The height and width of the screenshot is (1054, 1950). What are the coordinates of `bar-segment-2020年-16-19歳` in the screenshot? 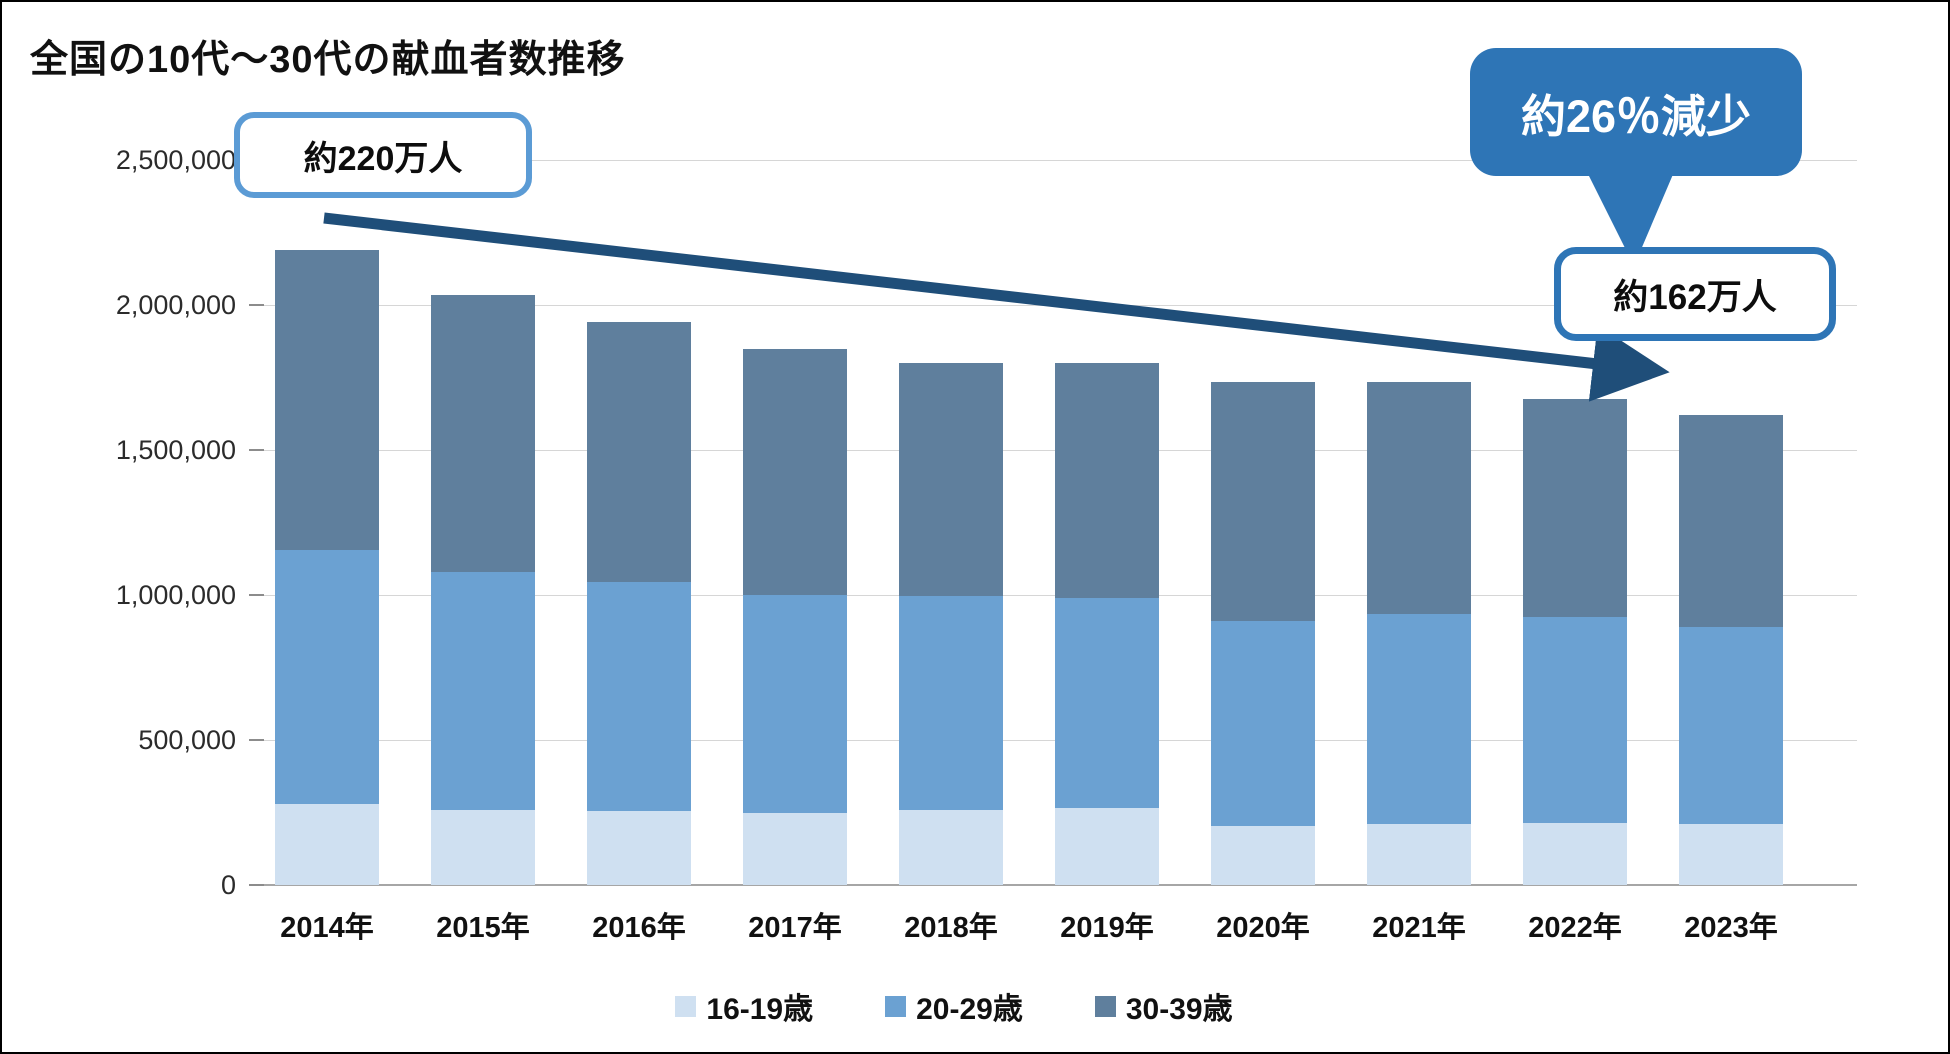 It's located at (1263, 855).